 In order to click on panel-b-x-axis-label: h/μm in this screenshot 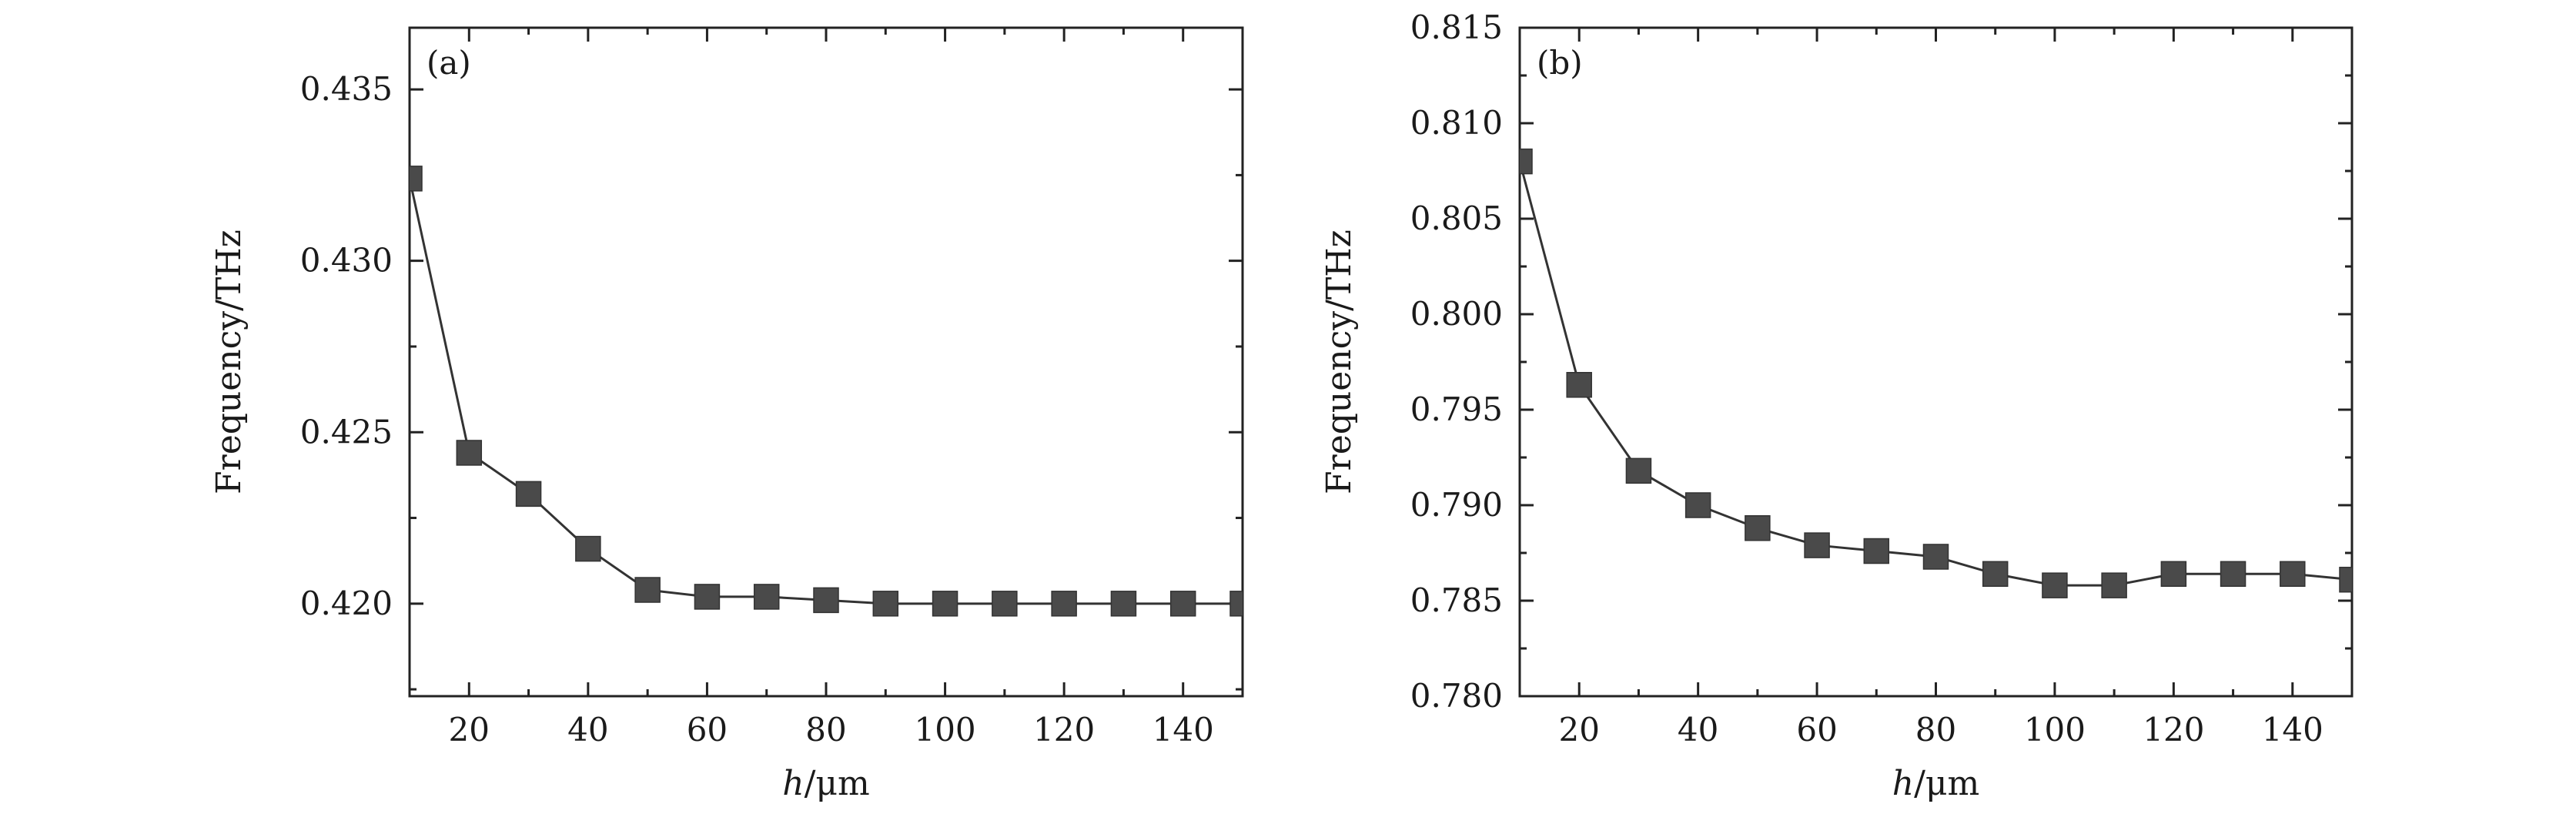, I will do `click(1936, 783)`.